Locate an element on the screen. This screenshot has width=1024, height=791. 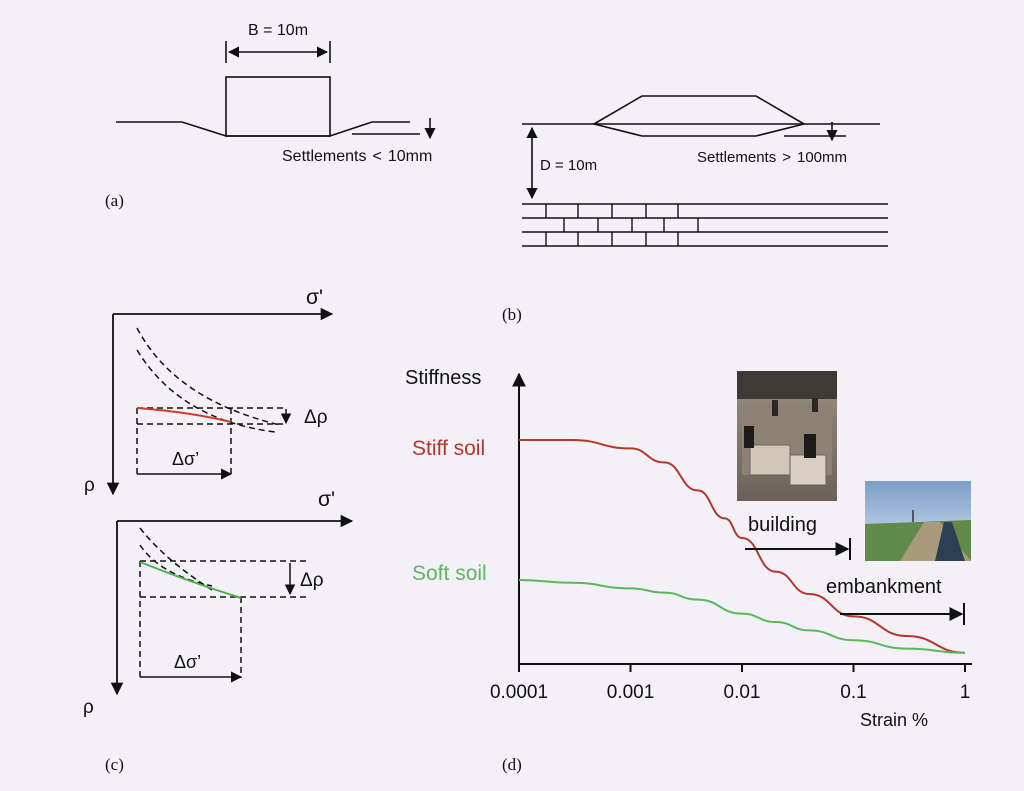
panel-c-upper is located at coordinates (220, 401).